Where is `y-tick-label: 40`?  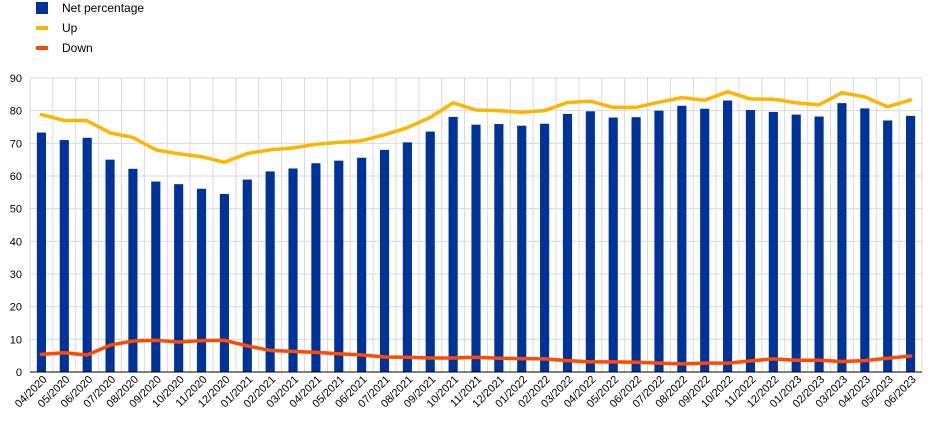
y-tick-label: 40 is located at coordinates (16, 242).